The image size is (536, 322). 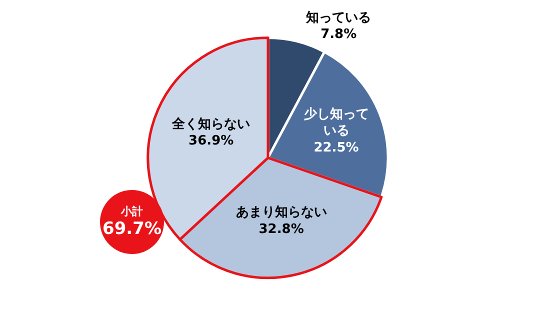 I want to click on slice-label: あまり知らない, so click(x=281, y=212).